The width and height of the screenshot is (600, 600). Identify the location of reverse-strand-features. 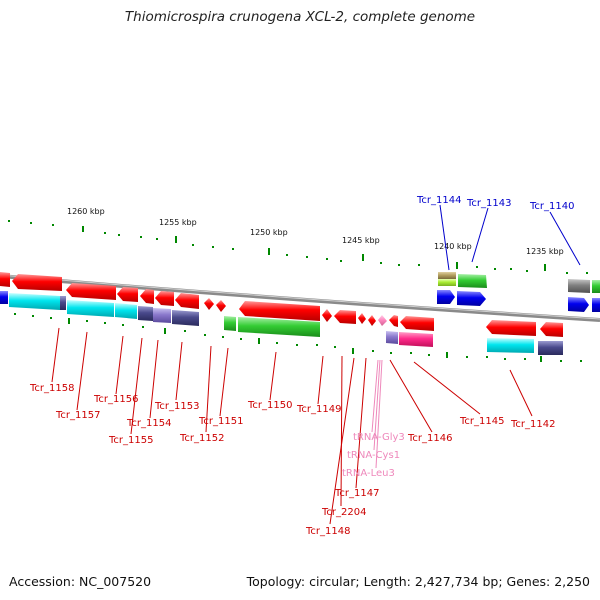
(281, 304).